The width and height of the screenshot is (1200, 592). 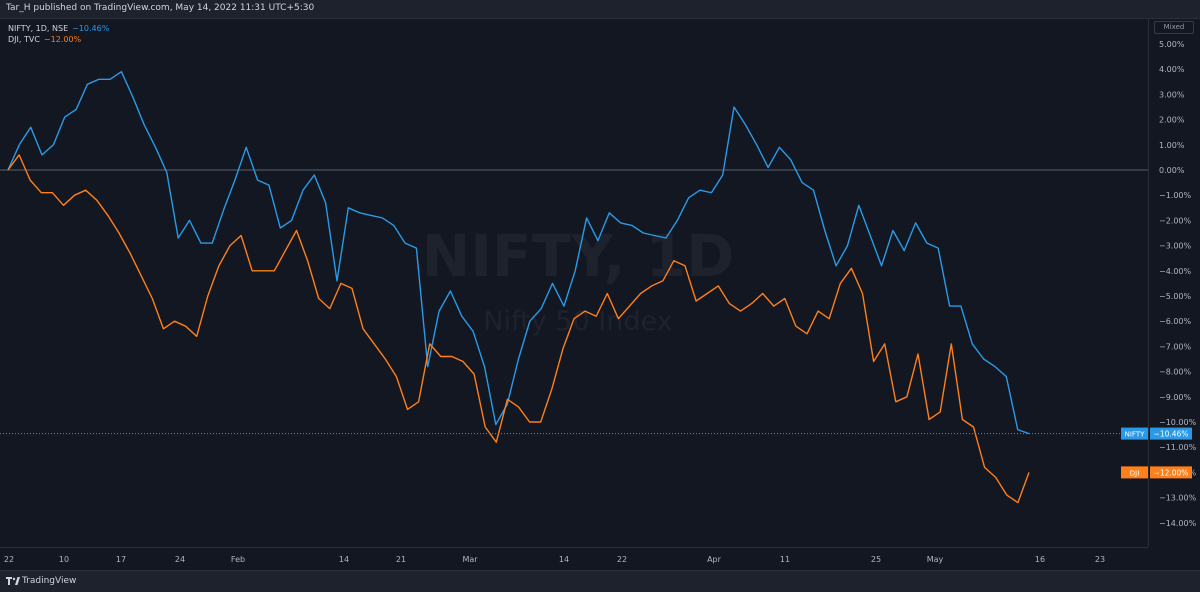 What do you see at coordinates (1175, 271) in the screenshot?
I see `y-tick-label: −4.00%` at bounding box center [1175, 271].